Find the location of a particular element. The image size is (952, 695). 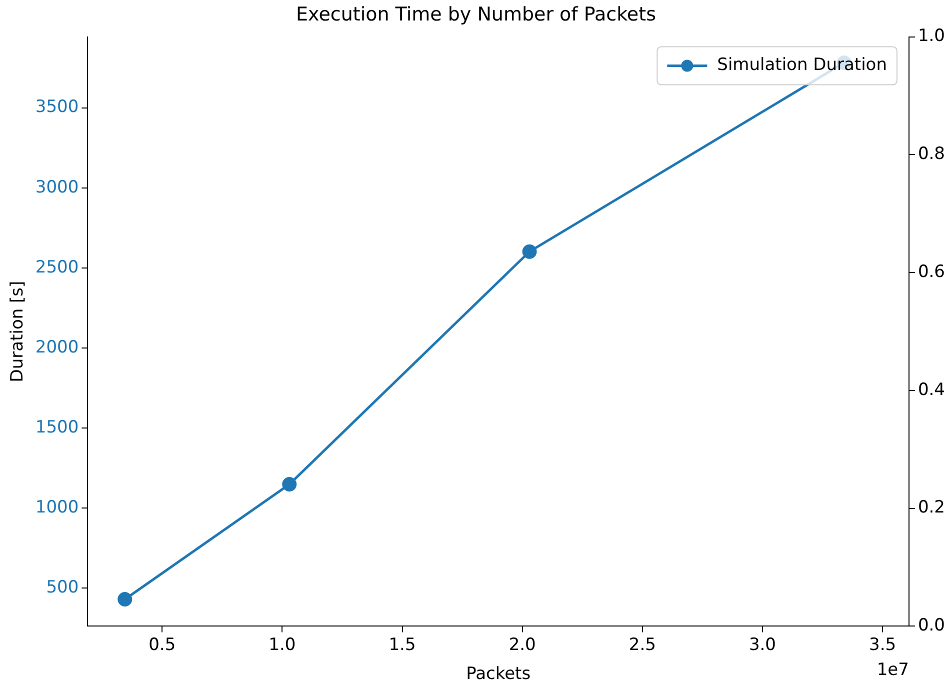

y-tick-label: 1500 is located at coordinates (57, 428).